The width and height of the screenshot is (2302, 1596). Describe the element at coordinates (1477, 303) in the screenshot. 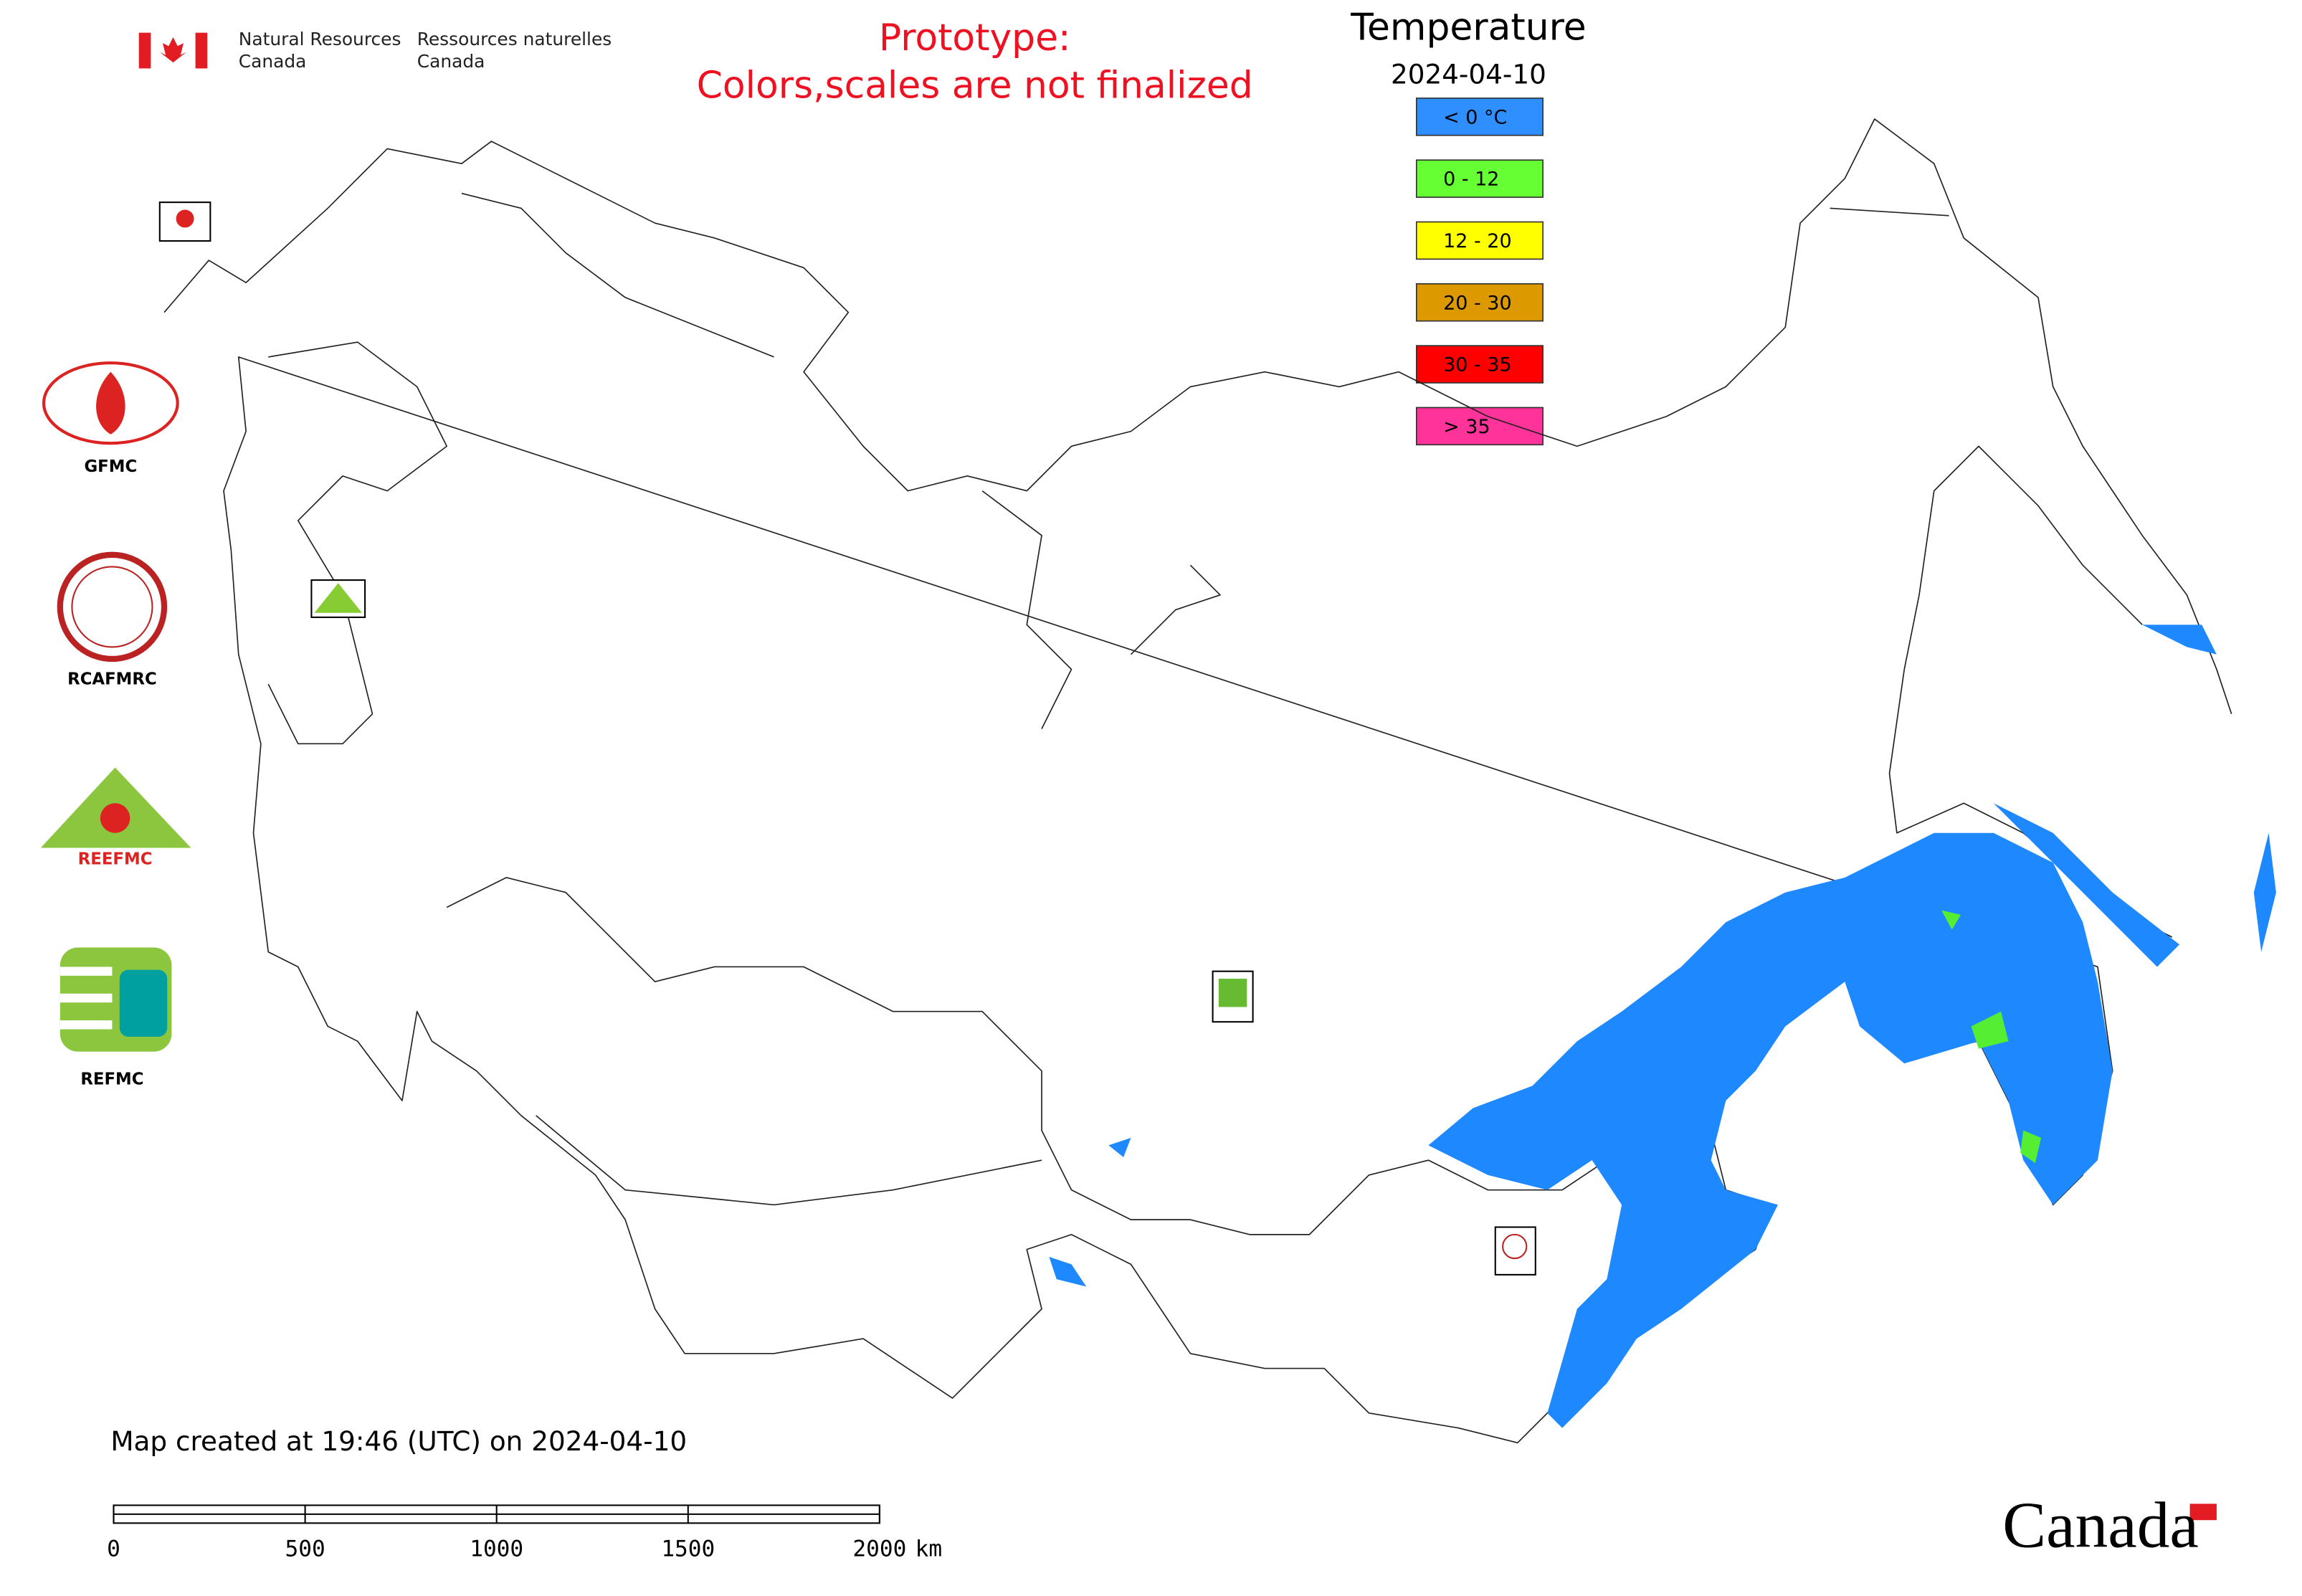

I see `legend-label: 20 - 30` at that location.